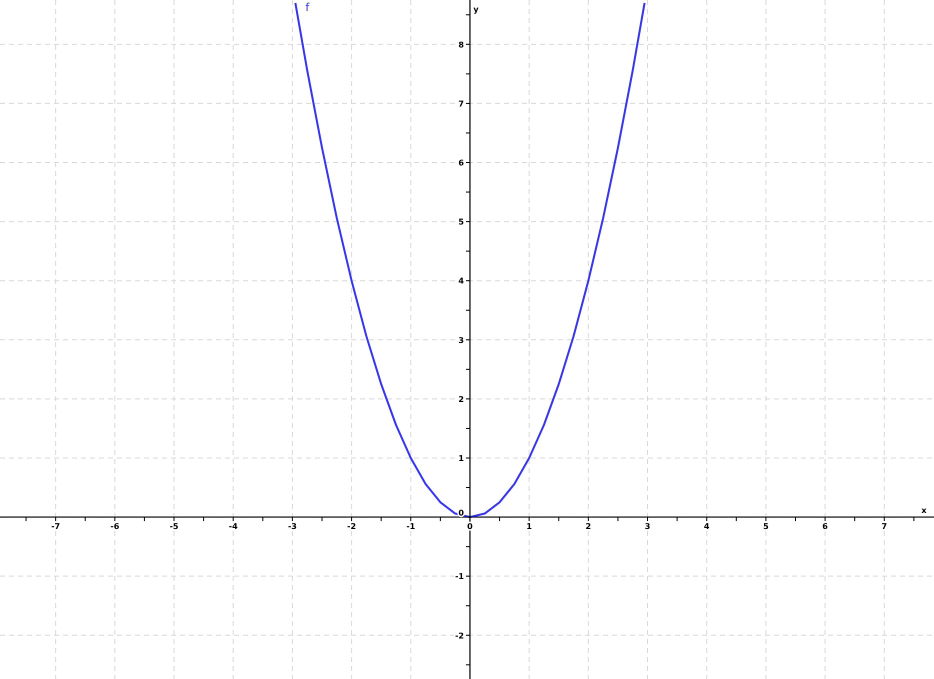 This screenshot has height=679, width=934. Describe the element at coordinates (233, 527) in the screenshot. I see `x-tick-label: -4` at that location.